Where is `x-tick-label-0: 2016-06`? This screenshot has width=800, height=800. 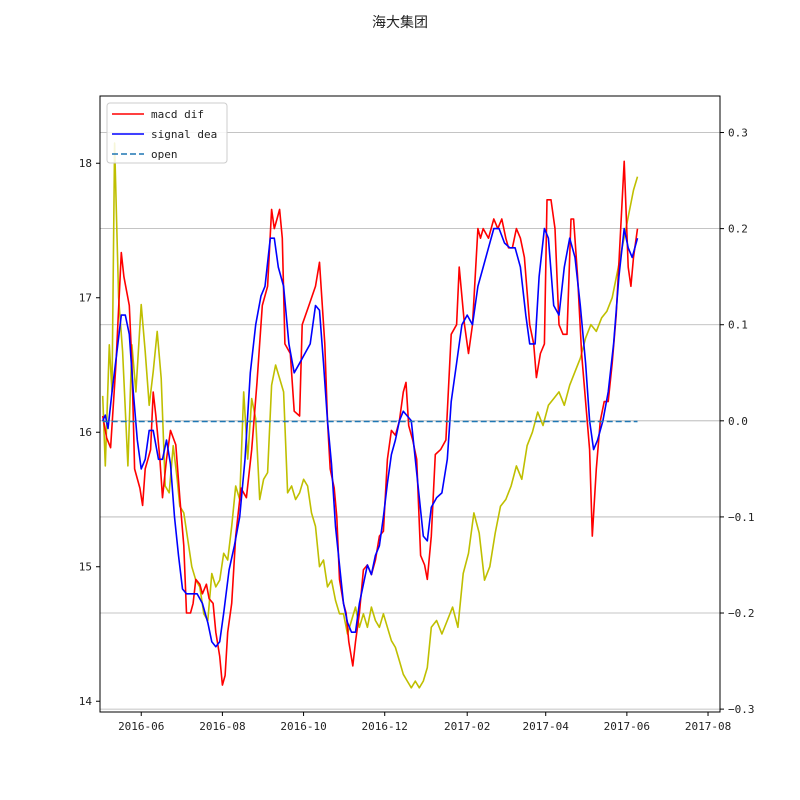
x-tick-label-0: 2016-06 is located at coordinates (141, 726).